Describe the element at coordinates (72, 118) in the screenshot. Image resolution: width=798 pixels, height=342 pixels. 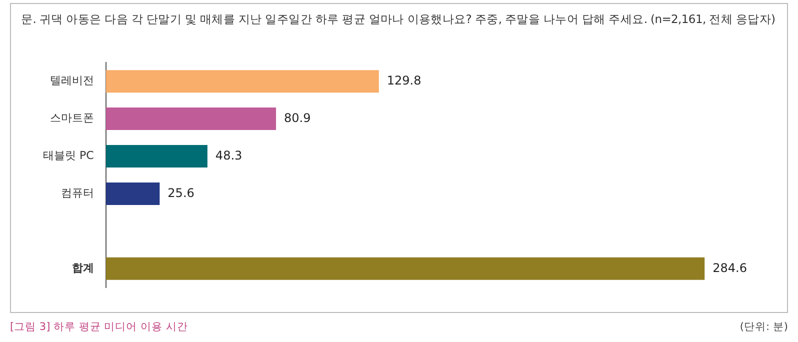
I see `y-tick-label: 스마트폰` at that location.